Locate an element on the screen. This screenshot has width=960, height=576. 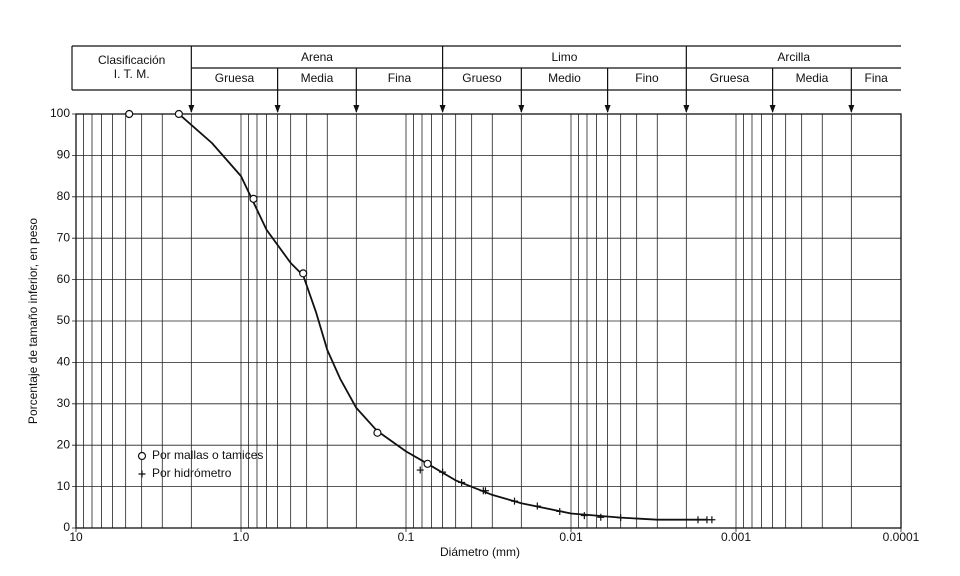
x-tick-label: 0.0001 is located at coordinates (901, 537).